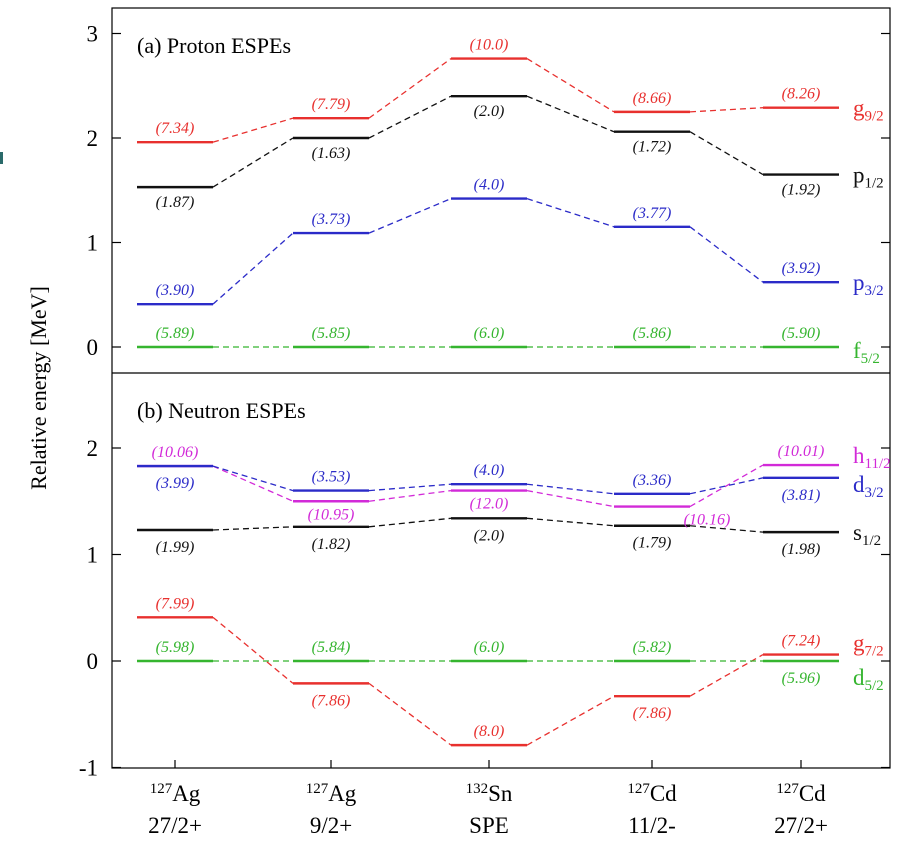 The image size is (918, 841). What do you see at coordinates (867, 534) in the screenshot?
I see `orbital-label-s-1-2: s1/2` at bounding box center [867, 534].